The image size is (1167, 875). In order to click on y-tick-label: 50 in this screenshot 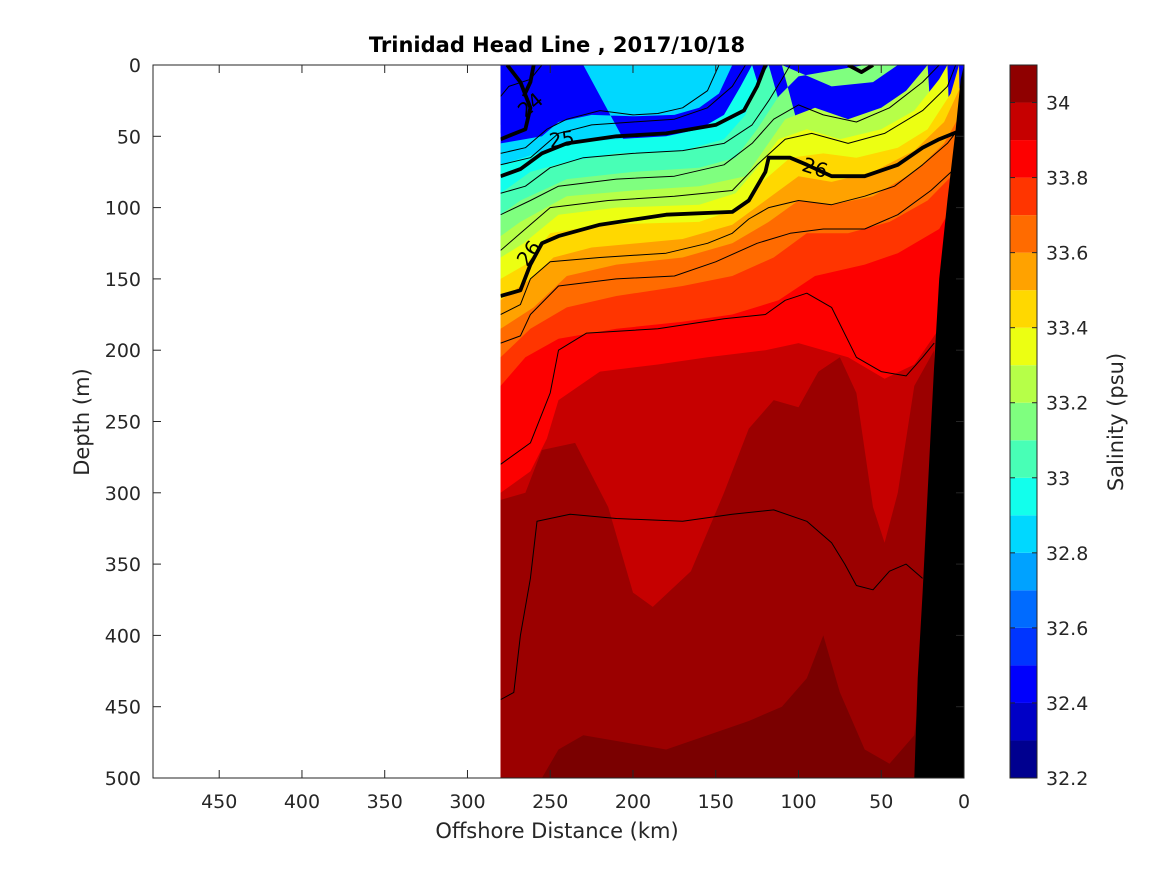, I will do `click(129, 137)`.